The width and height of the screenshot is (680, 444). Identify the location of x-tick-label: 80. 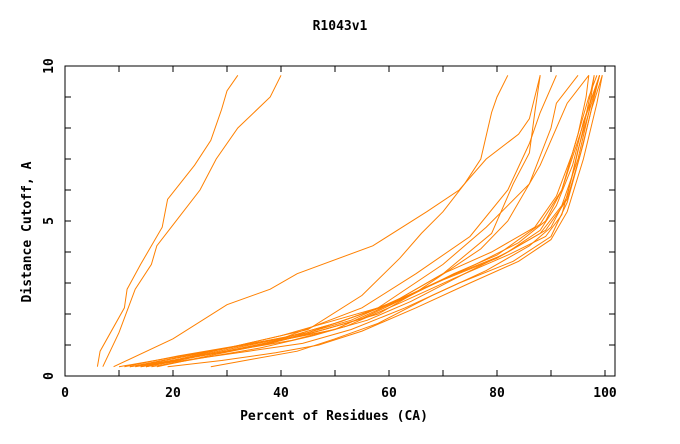
(497, 393).